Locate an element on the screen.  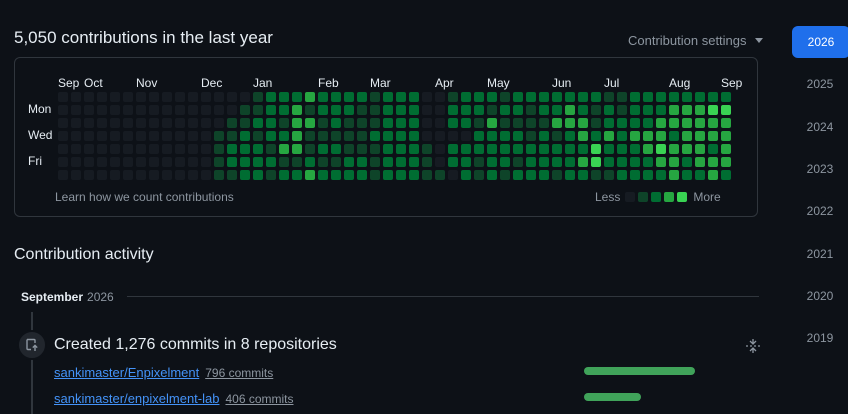
year-2019: 2019 is located at coordinates (820, 338).